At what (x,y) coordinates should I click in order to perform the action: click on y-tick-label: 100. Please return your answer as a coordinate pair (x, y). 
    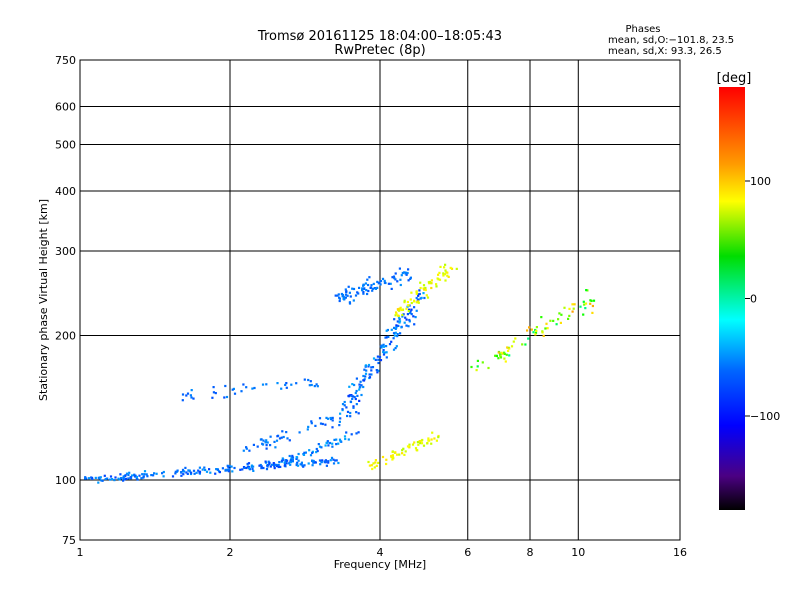
    Looking at the image, I should click on (65, 480).